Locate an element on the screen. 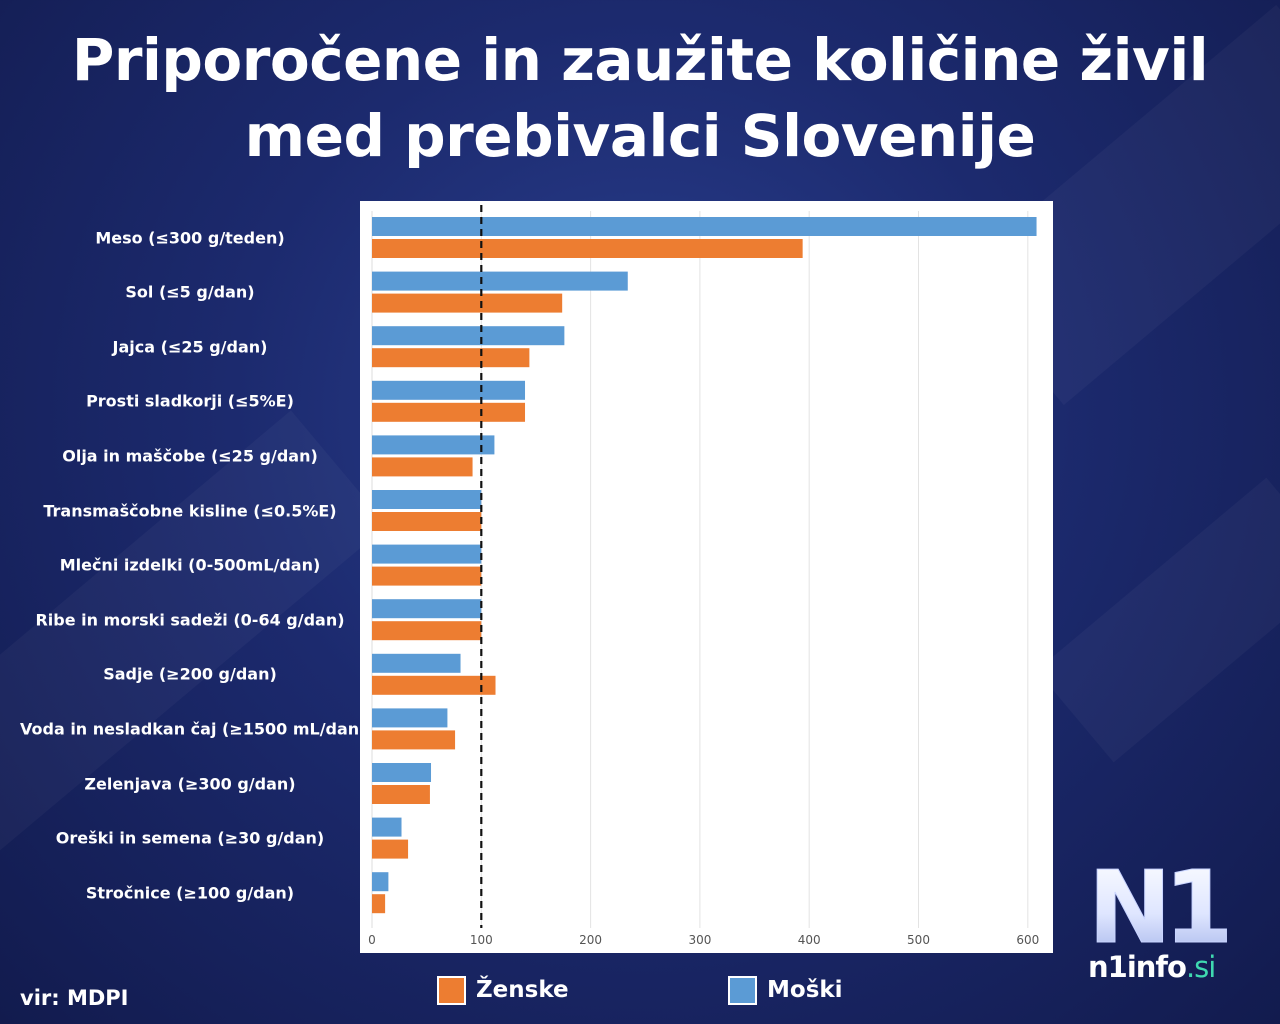  legend-female: Ženske is located at coordinates (503, 990).